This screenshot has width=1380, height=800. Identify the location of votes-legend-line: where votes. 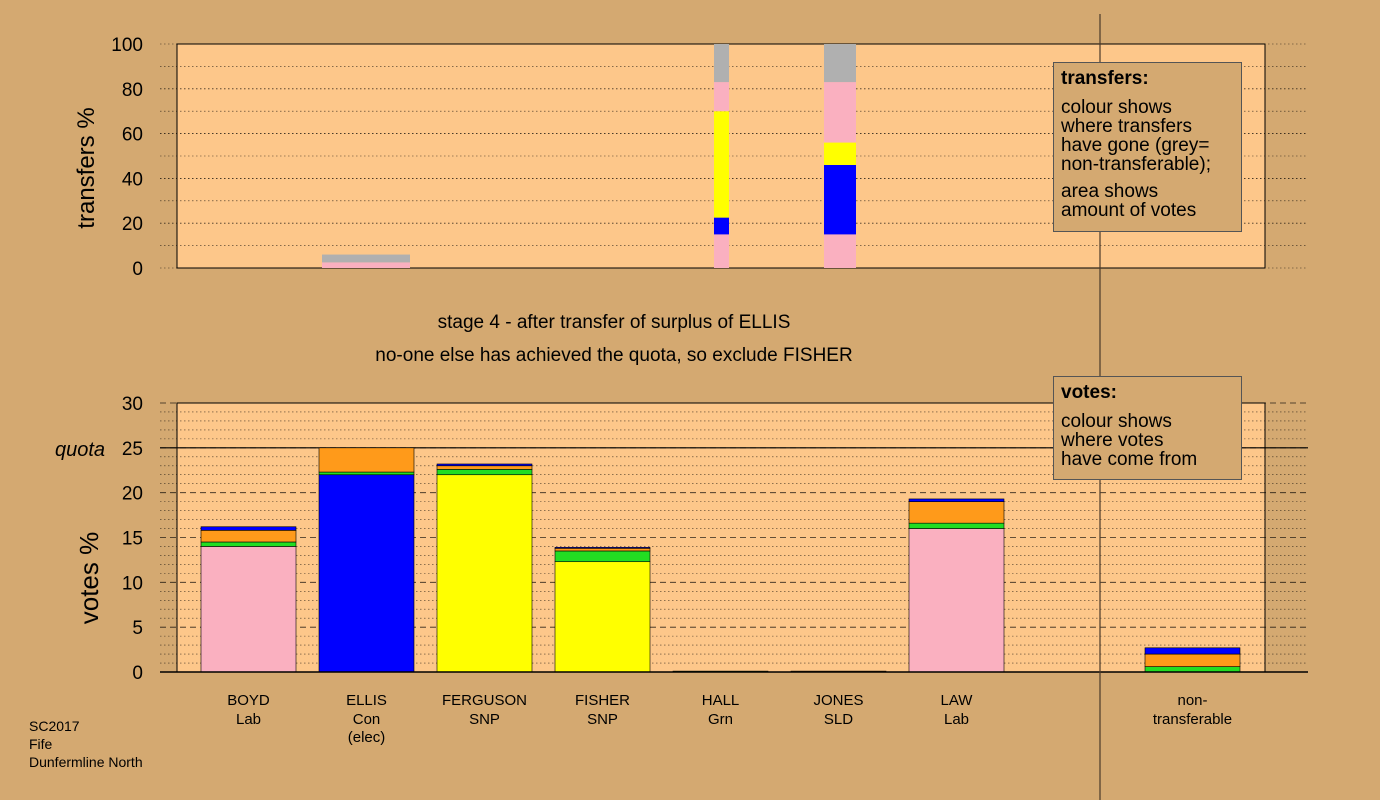
(1112, 440).